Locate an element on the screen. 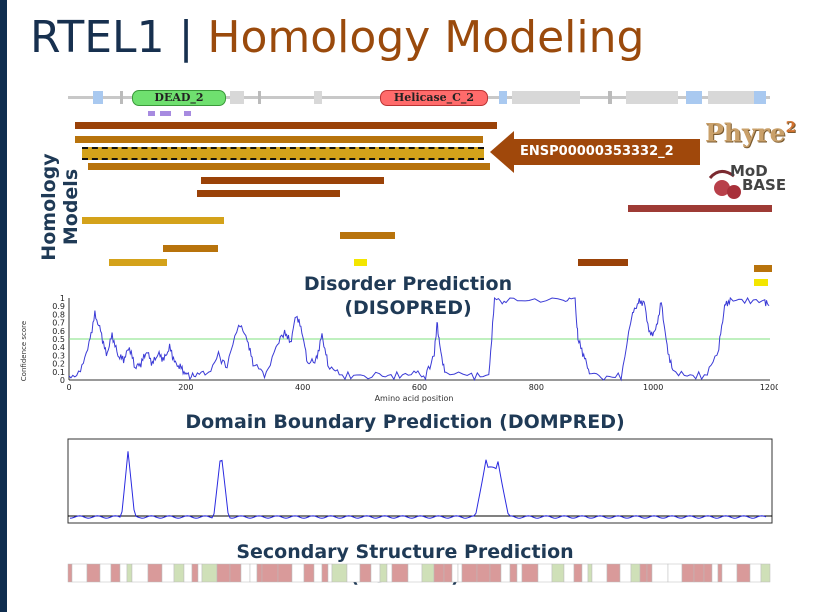  title-main: RTEL1 is located at coordinates (97, 37).